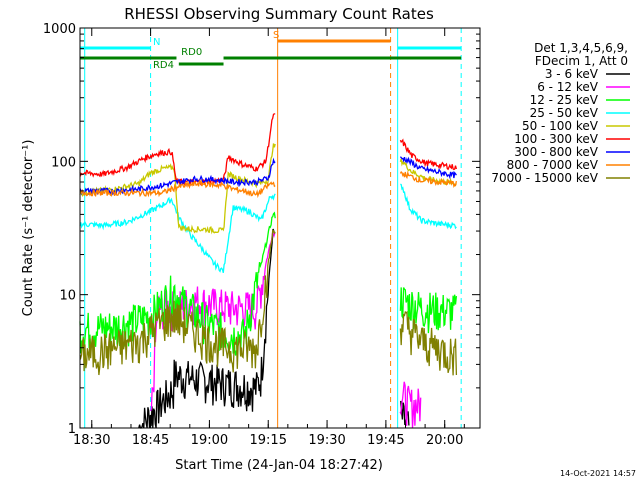  Describe the element at coordinates (385, 440) in the screenshot. I see `x-tick-label: 19:45` at that location.